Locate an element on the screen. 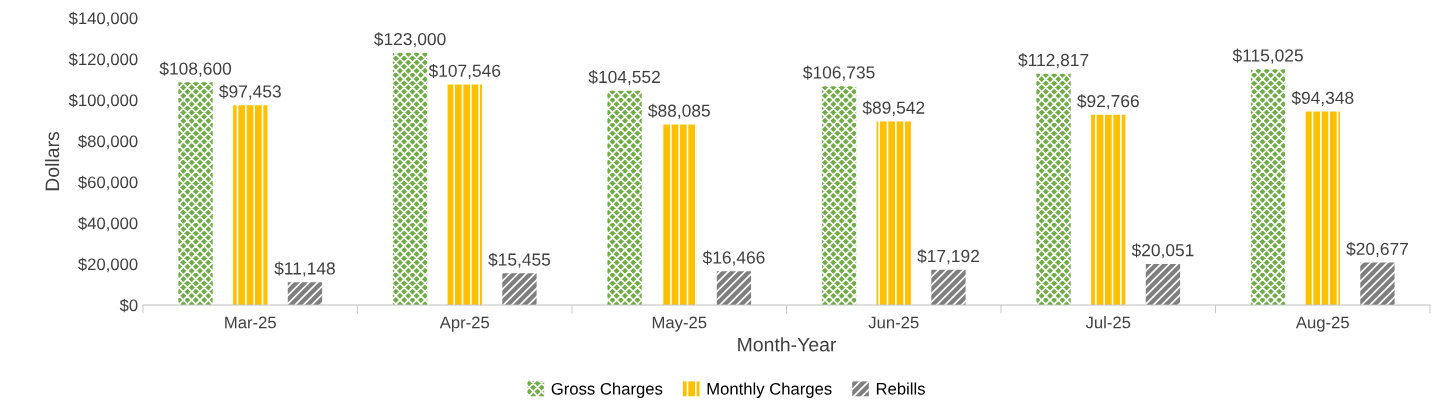 This screenshot has height=413, width=1453. y-axis-title: Dollars is located at coordinates (52, 161).